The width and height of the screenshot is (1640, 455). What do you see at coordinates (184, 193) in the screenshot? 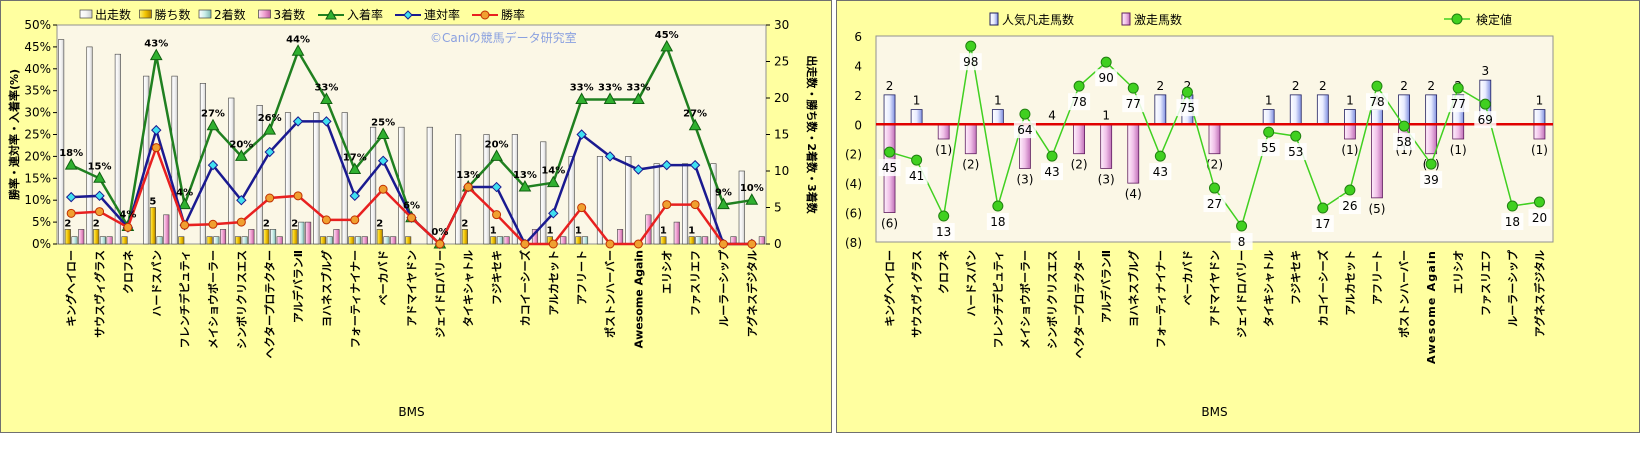
I see `place-rate-label: 4%` at bounding box center [184, 193].